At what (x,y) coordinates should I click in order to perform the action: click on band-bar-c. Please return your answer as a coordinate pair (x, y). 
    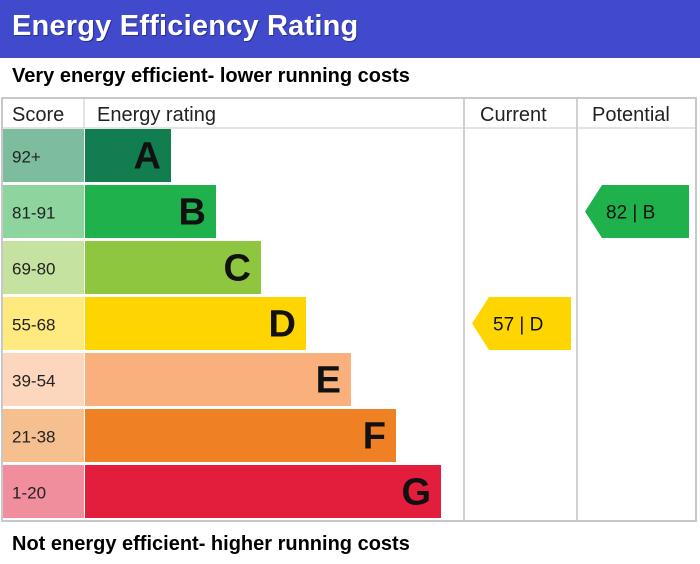
    Looking at the image, I should click on (173, 267).